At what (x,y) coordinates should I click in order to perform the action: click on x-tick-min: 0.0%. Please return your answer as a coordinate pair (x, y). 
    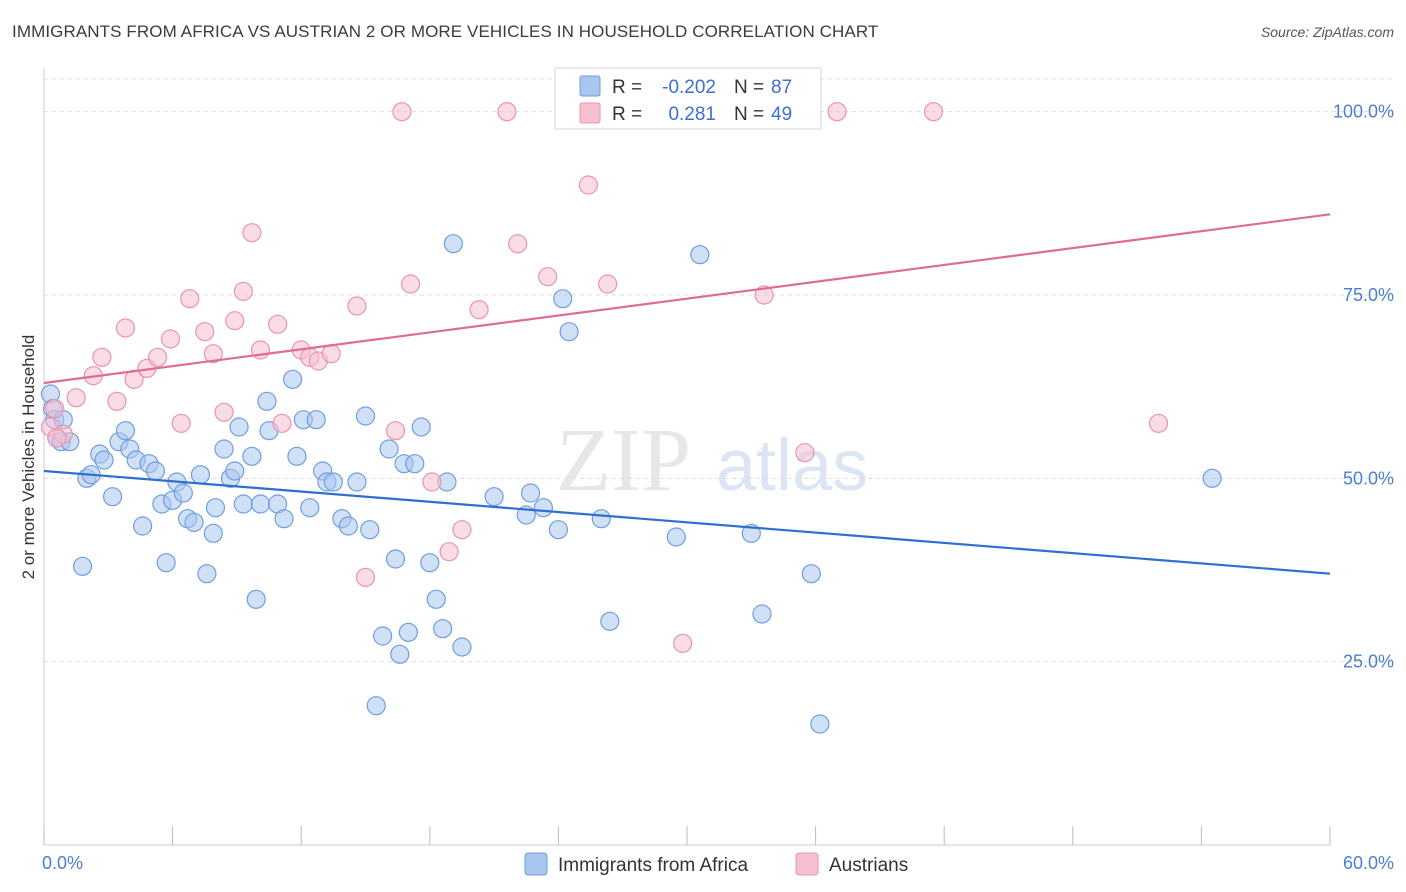
    Looking at the image, I should click on (62, 863).